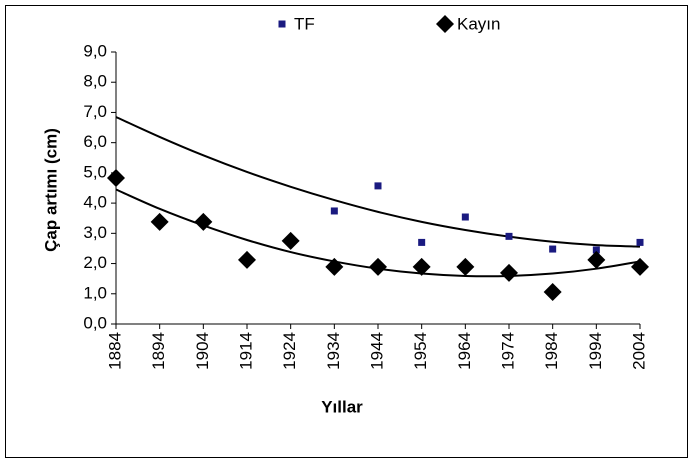 The height and width of the screenshot is (463, 693). I want to click on x-axis-title: Yıllar, so click(342, 406).